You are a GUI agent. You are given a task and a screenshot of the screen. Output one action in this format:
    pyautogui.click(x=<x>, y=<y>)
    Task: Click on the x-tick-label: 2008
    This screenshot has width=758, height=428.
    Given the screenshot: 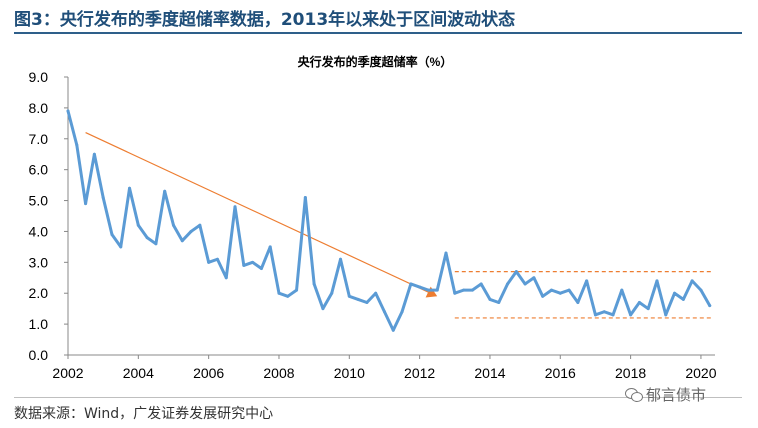 What is the action you would take?
    pyautogui.click(x=278, y=373)
    